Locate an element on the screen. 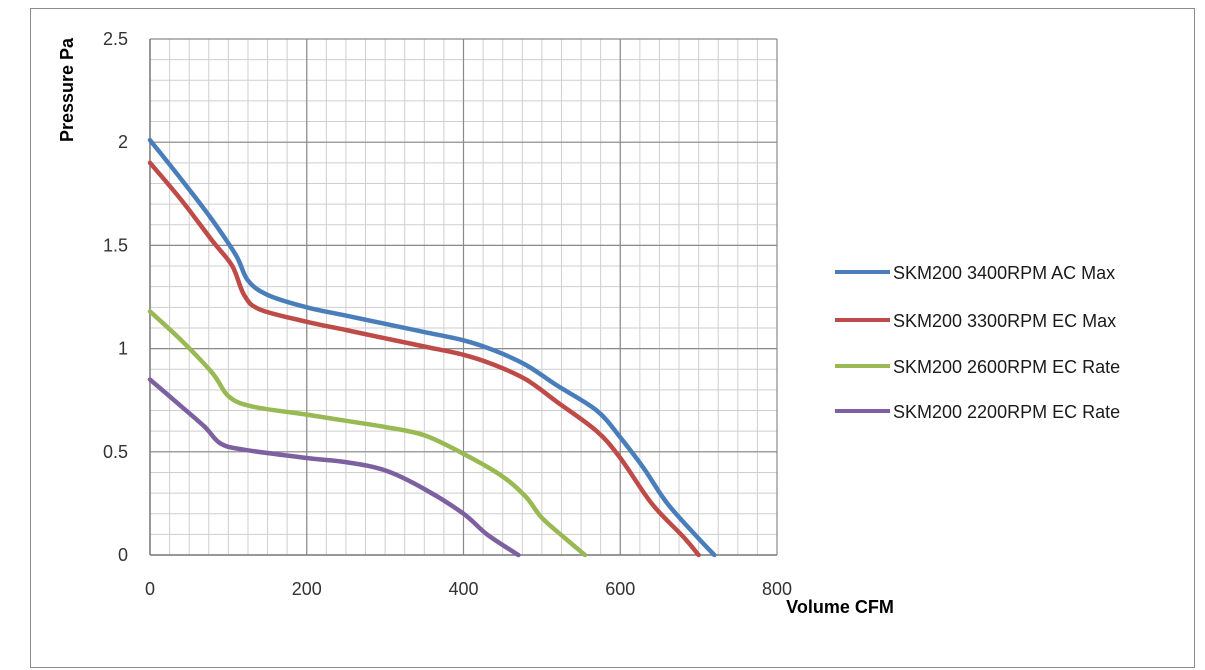  legend-label: SKM200 2600RPM EC Rate is located at coordinates (1006, 367).